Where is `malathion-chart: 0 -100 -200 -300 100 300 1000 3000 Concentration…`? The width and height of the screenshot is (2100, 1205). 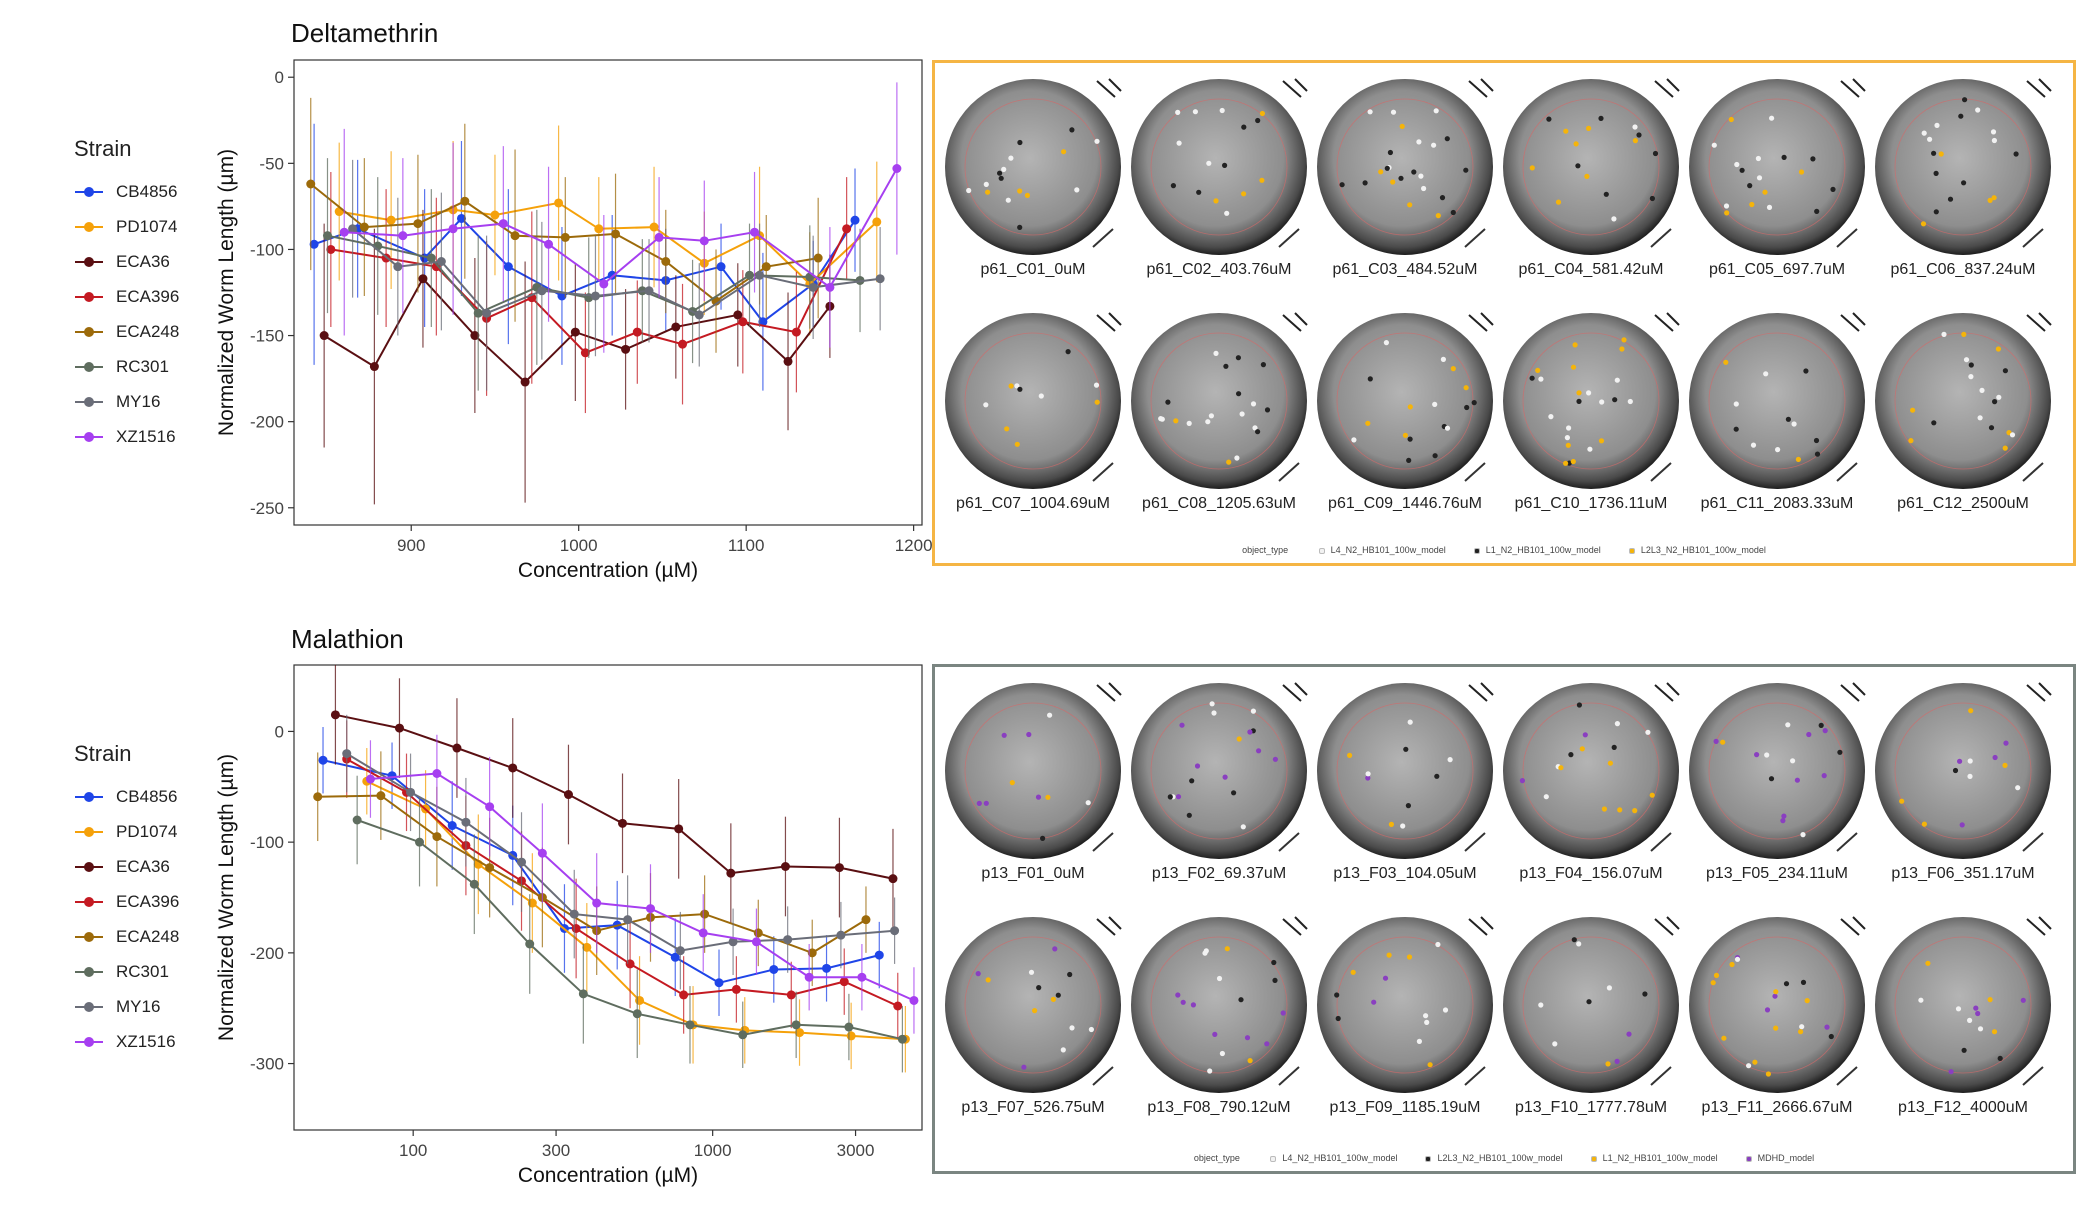
malathion-chart: 0 -100 -200 -300 100 300 1000 3000 Concentration… is located at coordinates (569, 925).